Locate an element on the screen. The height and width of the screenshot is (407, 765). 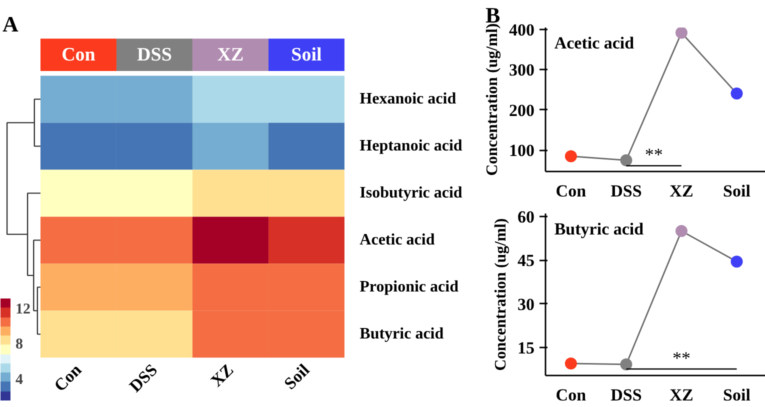
y-tick-label: 300 is located at coordinates (521, 70).